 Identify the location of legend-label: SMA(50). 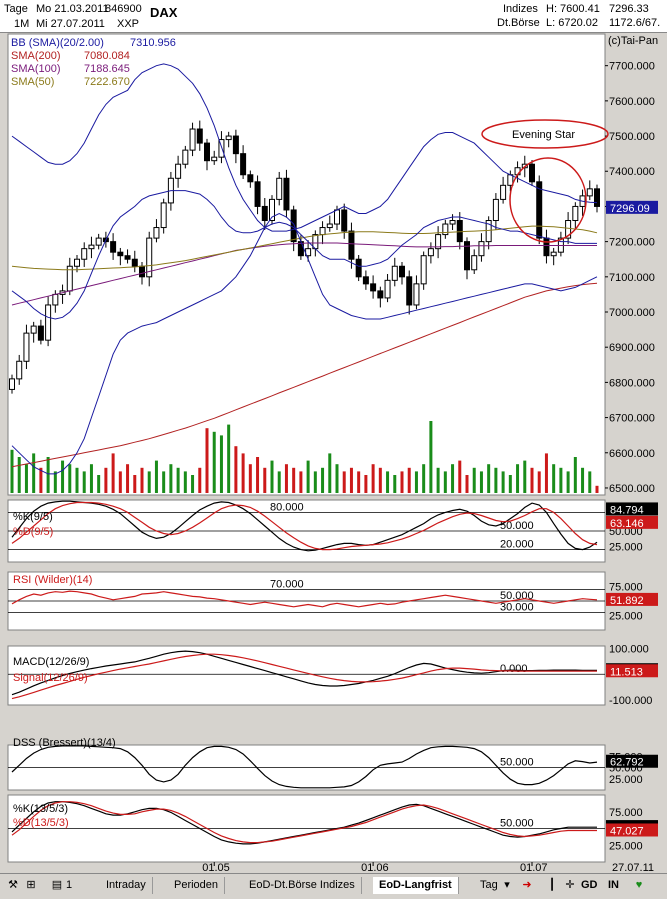
(32, 82).